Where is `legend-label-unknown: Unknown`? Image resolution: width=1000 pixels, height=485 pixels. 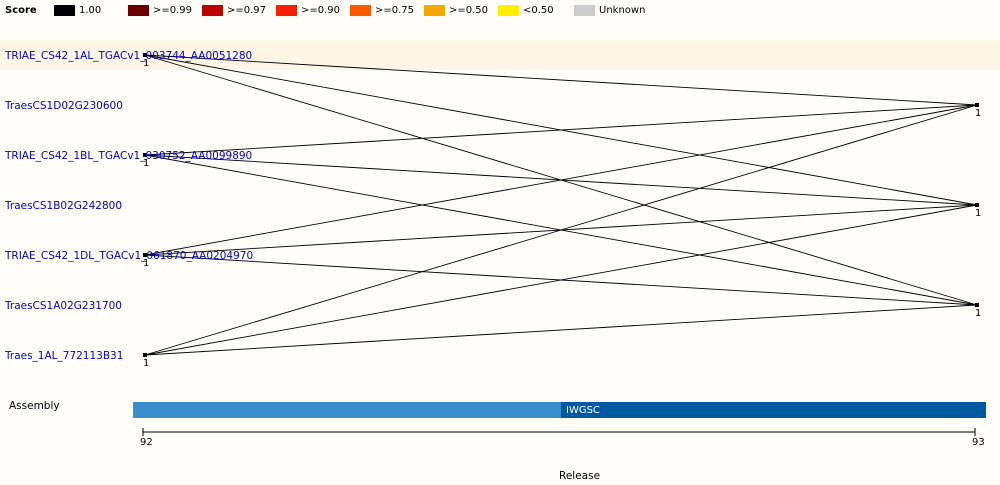
legend-label-unknown: Unknown is located at coordinates (622, 10).